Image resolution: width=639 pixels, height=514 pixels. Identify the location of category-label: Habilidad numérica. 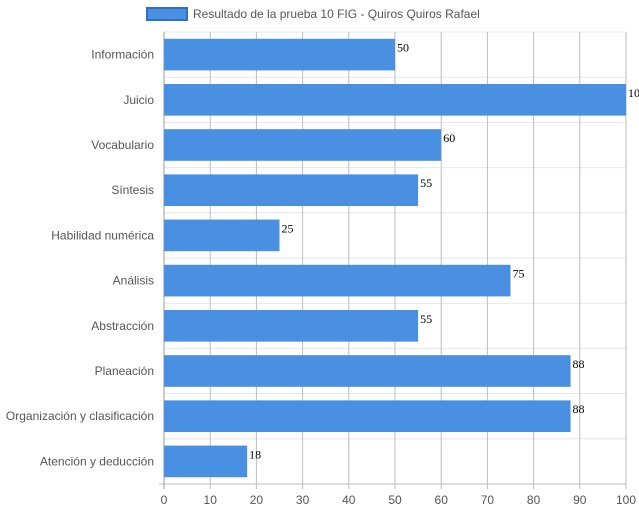
(102, 235).